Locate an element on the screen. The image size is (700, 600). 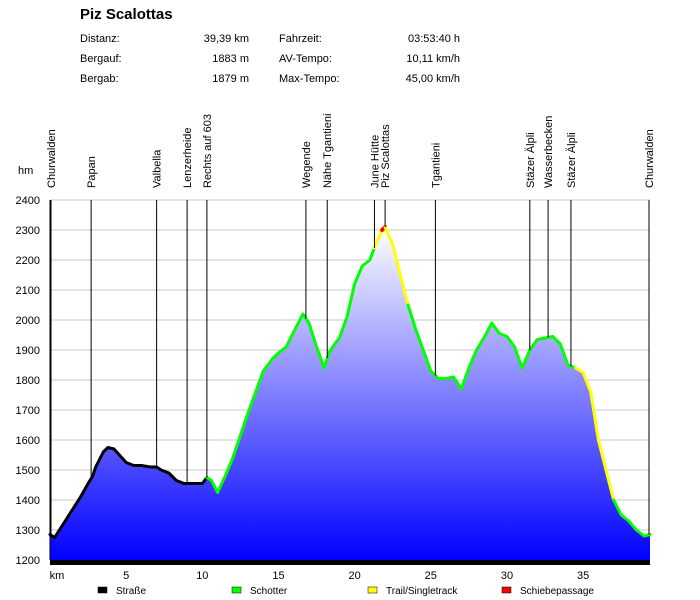
stats-row: Distanz: 39,39 km Fahrzeit: 03:53:40 h is located at coordinates (270, 39).